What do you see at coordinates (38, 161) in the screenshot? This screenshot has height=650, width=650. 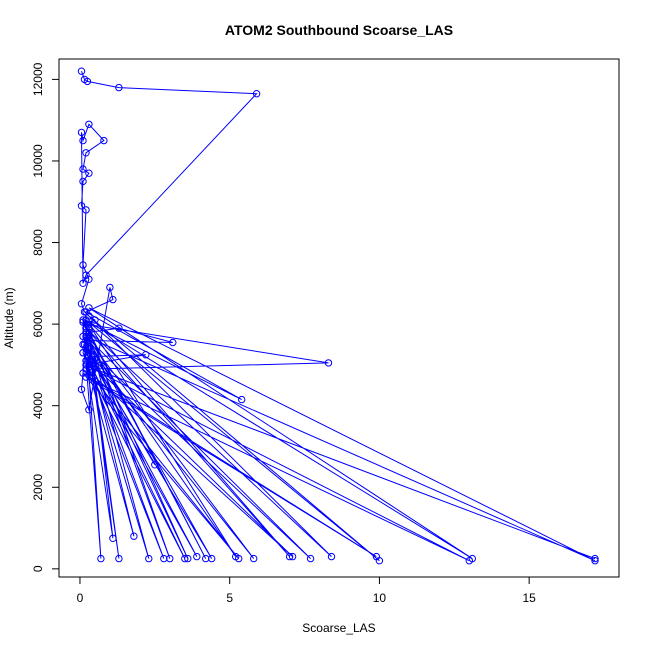 I see `y-tick-label: 10000` at bounding box center [38, 161].